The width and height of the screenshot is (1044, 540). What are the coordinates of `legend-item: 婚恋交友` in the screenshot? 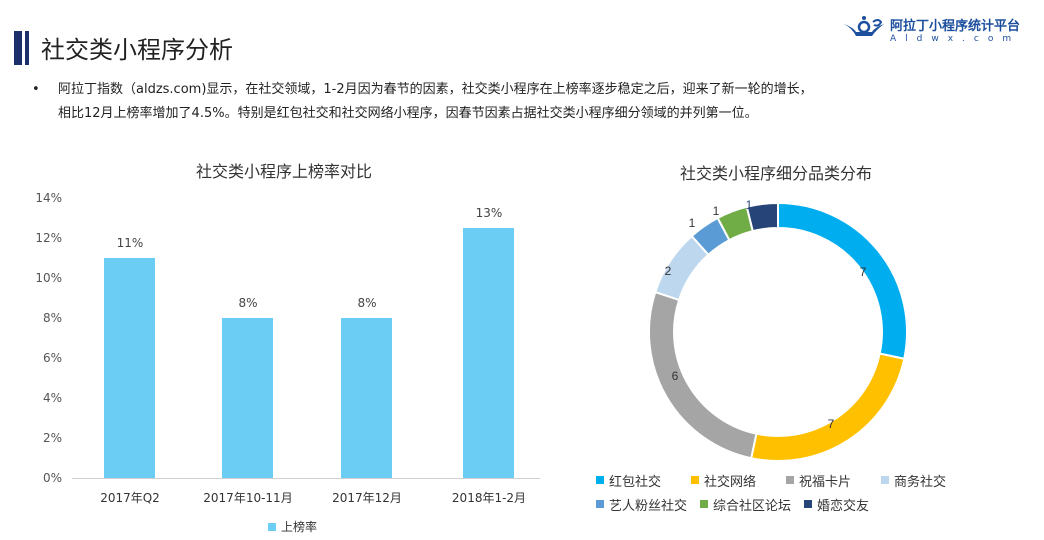 It's located at (853, 504).